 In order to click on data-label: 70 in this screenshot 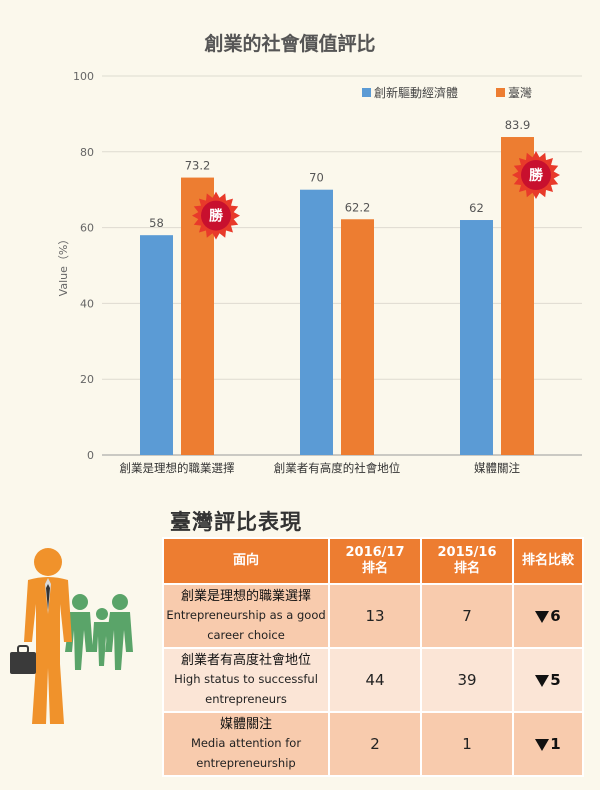, I will do `click(316, 178)`.